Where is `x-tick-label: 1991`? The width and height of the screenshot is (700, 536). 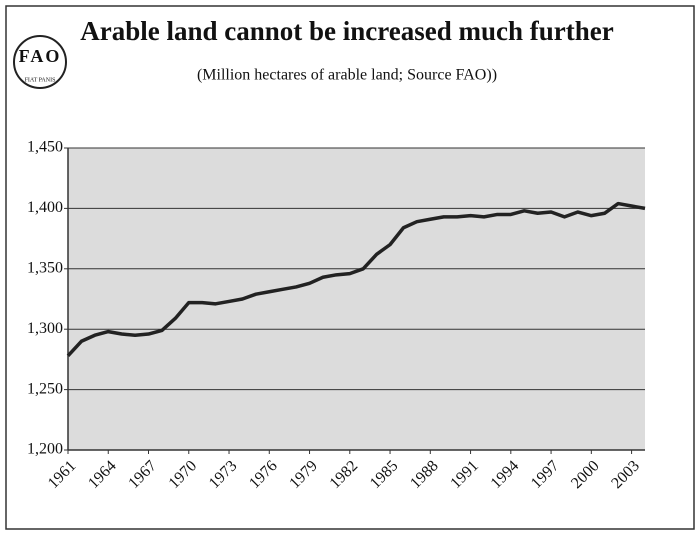
x-tick-label: 1991 is located at coordinates (464, 474).